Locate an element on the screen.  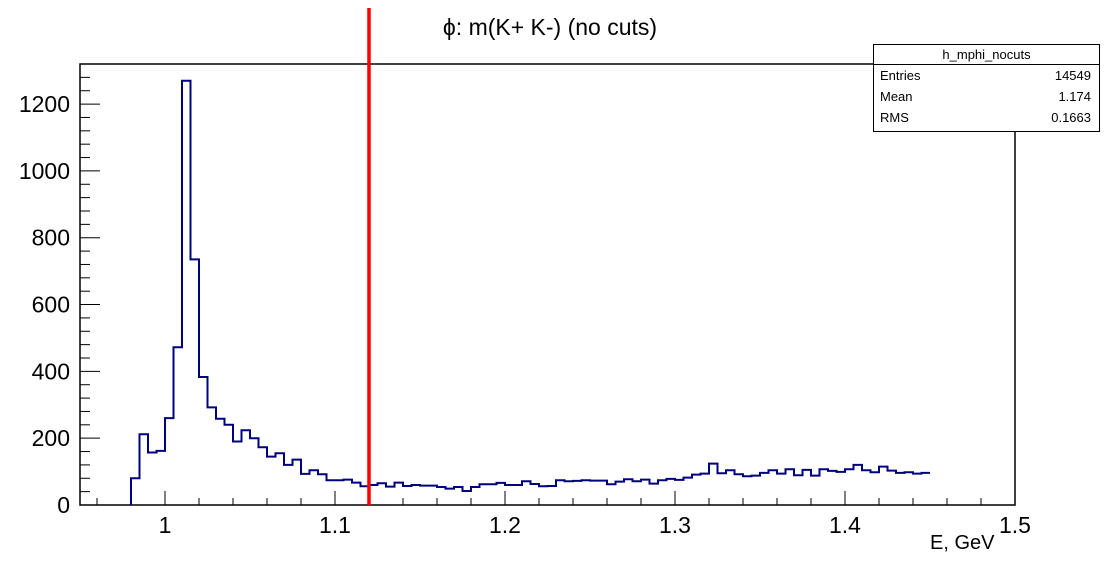
x-tick-label: 1.4 is located at coordinates (845, 525).